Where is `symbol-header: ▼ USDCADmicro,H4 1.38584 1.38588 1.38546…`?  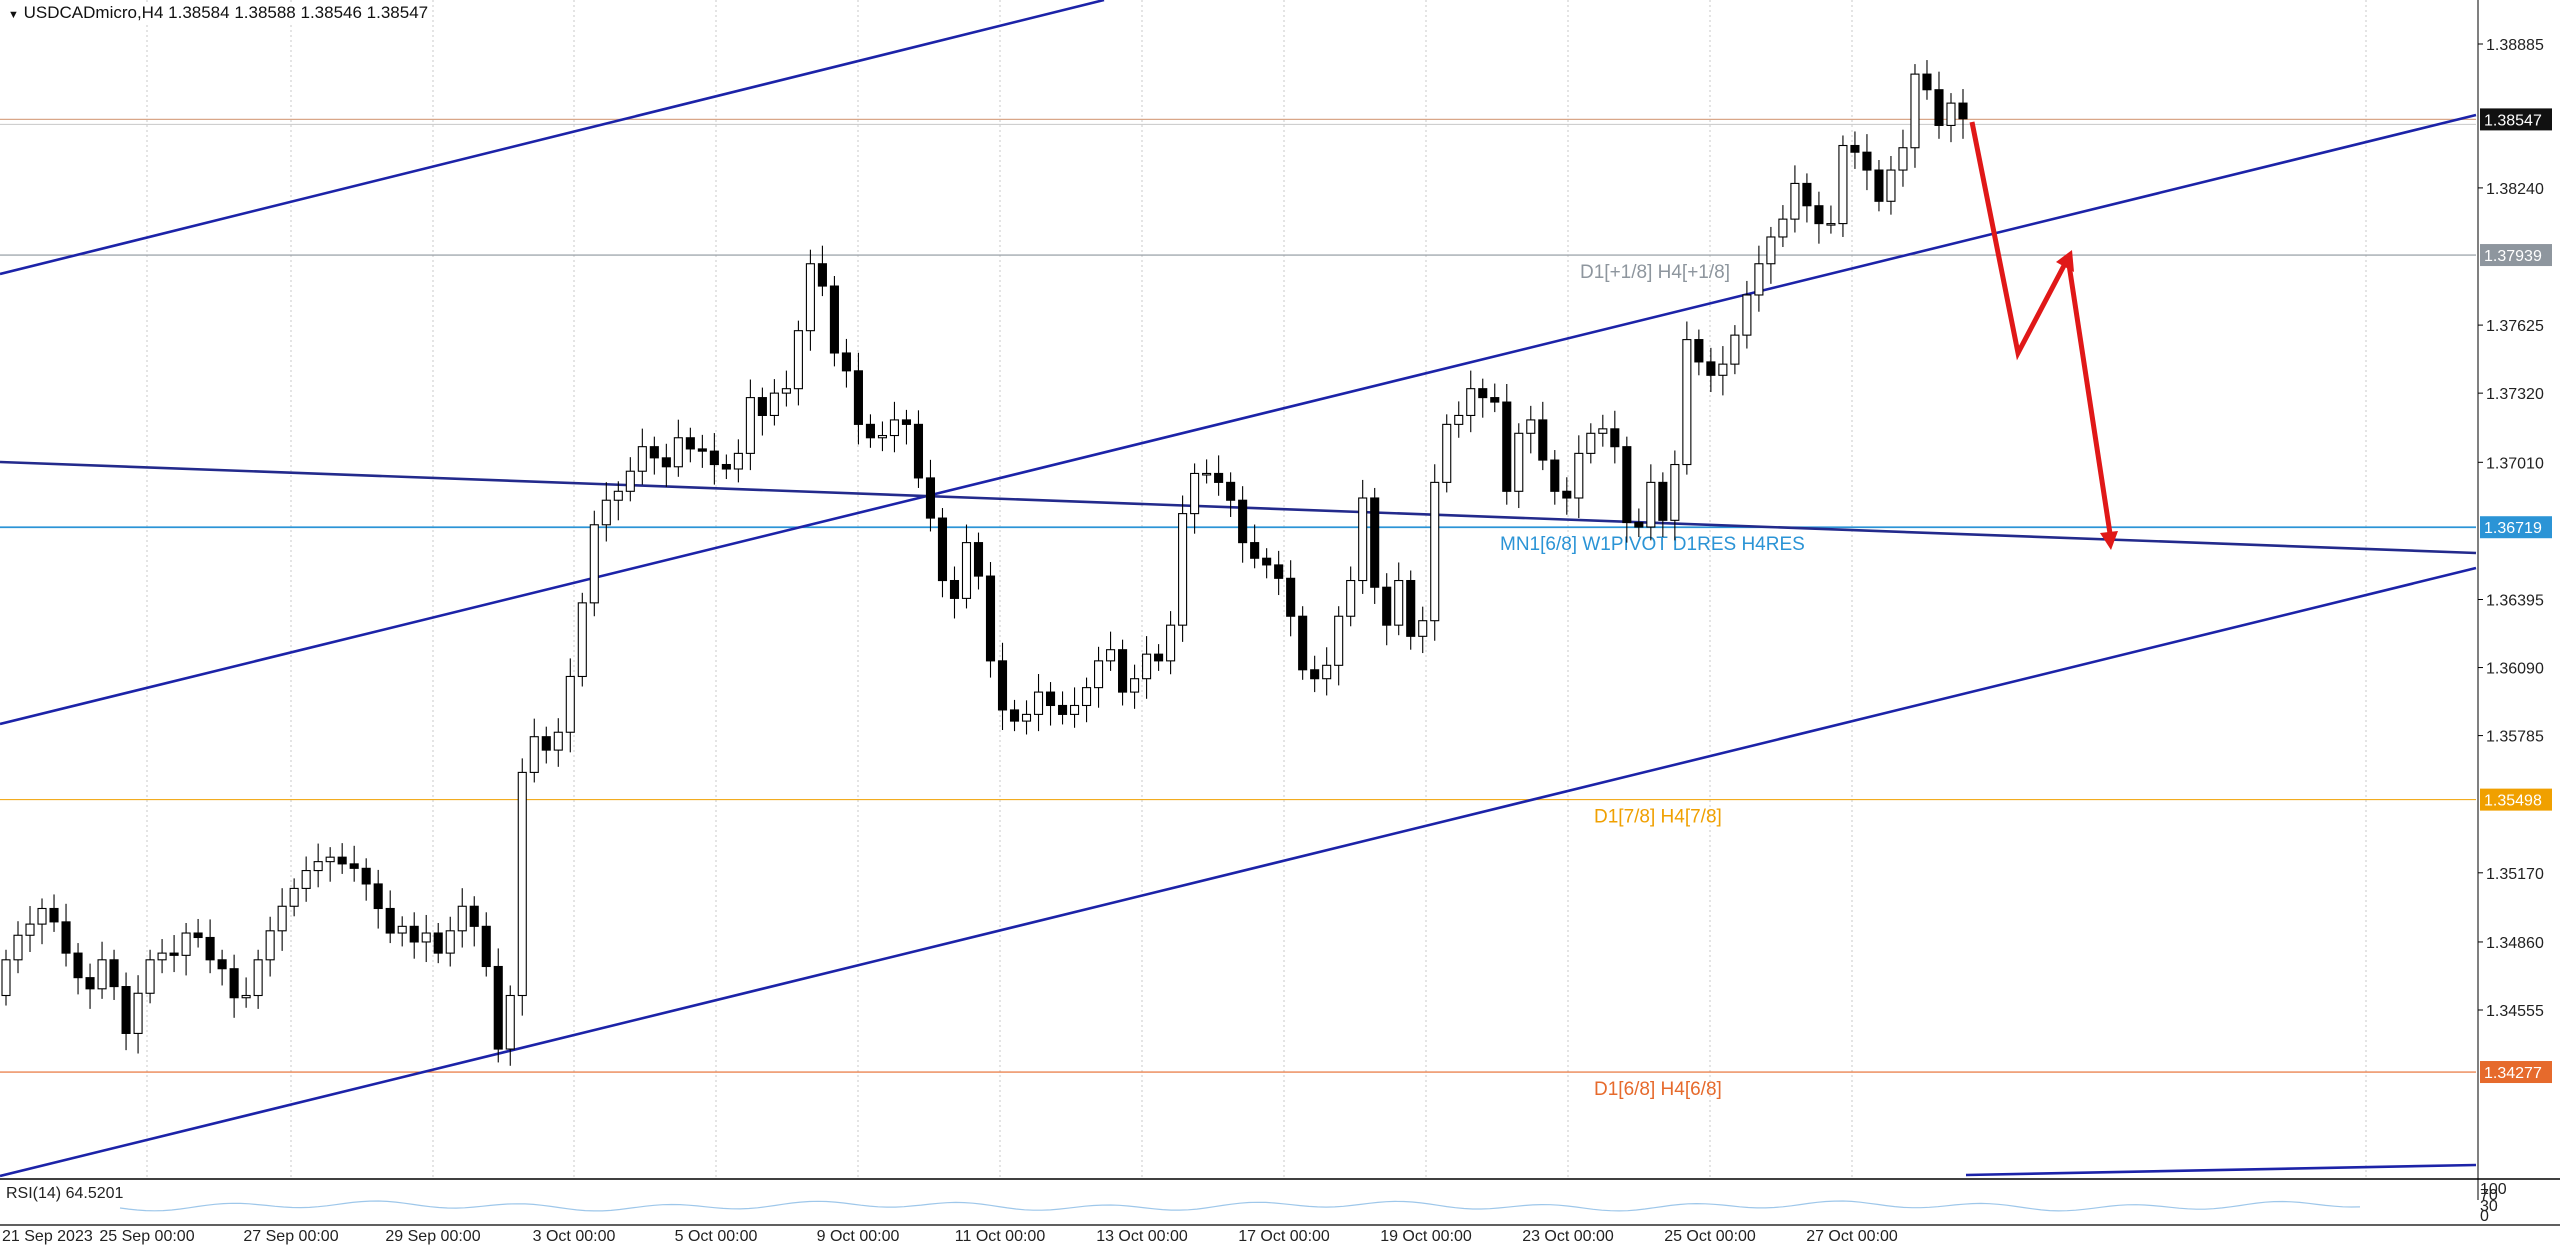
symbol-header: ▼ USDCADmicro,H4 1.38584 1.38588 1.38546… is located at coordinates (218, 13).